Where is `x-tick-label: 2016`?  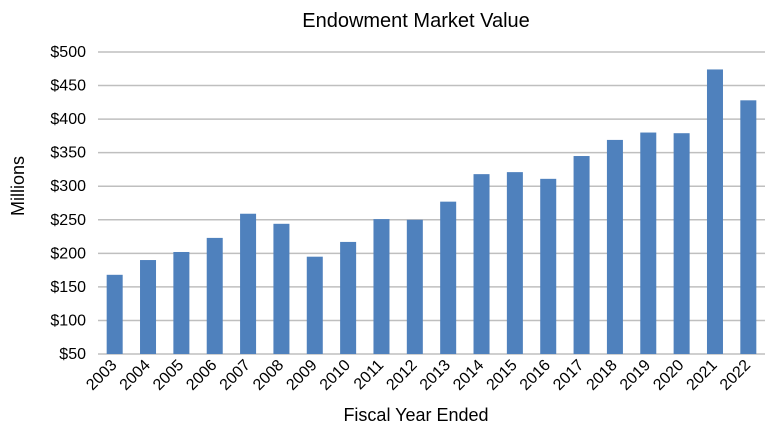 x-tick-label: 2016 is located at coordinates (535, 375).